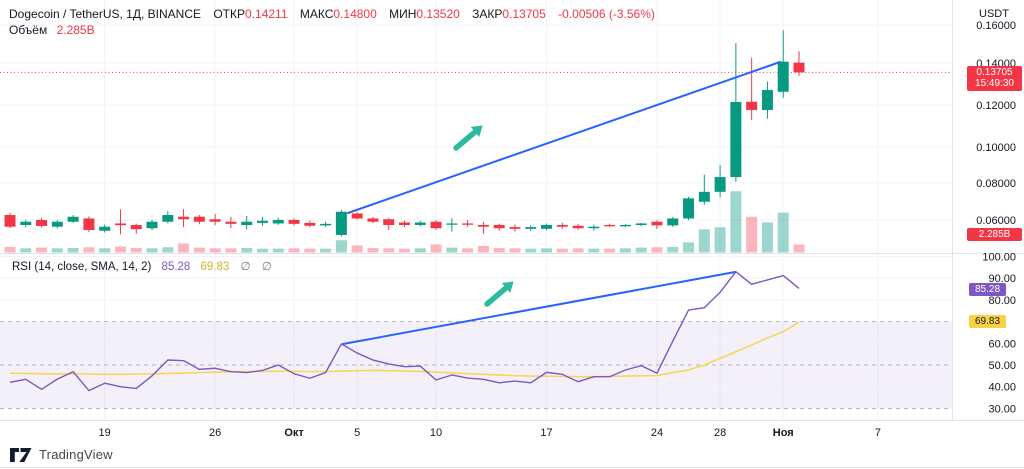 This screenshot has height=469, width=1024. What do you see at coordinates (1002, 279) in the screenshot?
I see `svg-text: 90.00` at bounding box center [1002, 279].